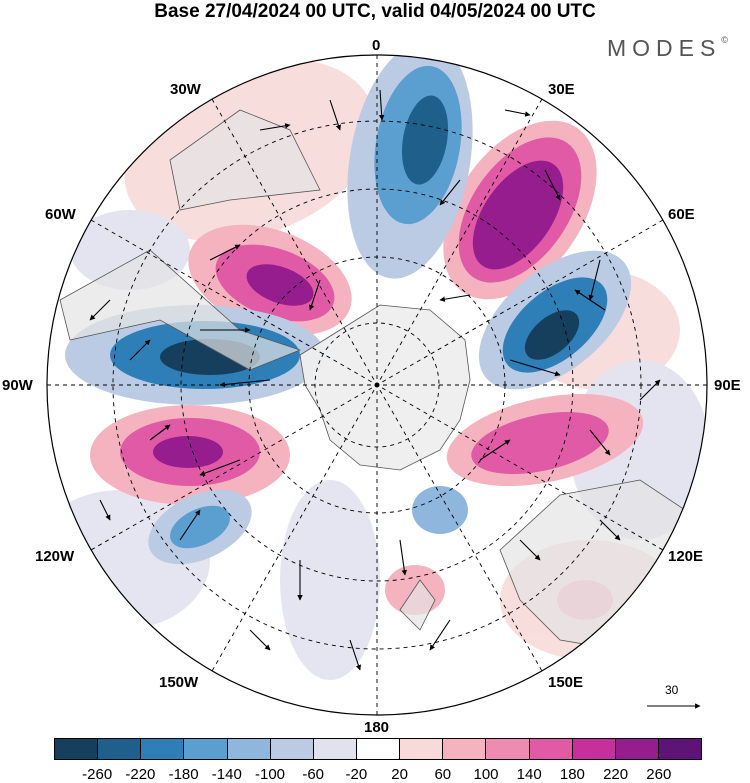  Describe the element at coordinates (686, 556) in the screenshot. I see `longitude-label-120e: 120E` at that location.